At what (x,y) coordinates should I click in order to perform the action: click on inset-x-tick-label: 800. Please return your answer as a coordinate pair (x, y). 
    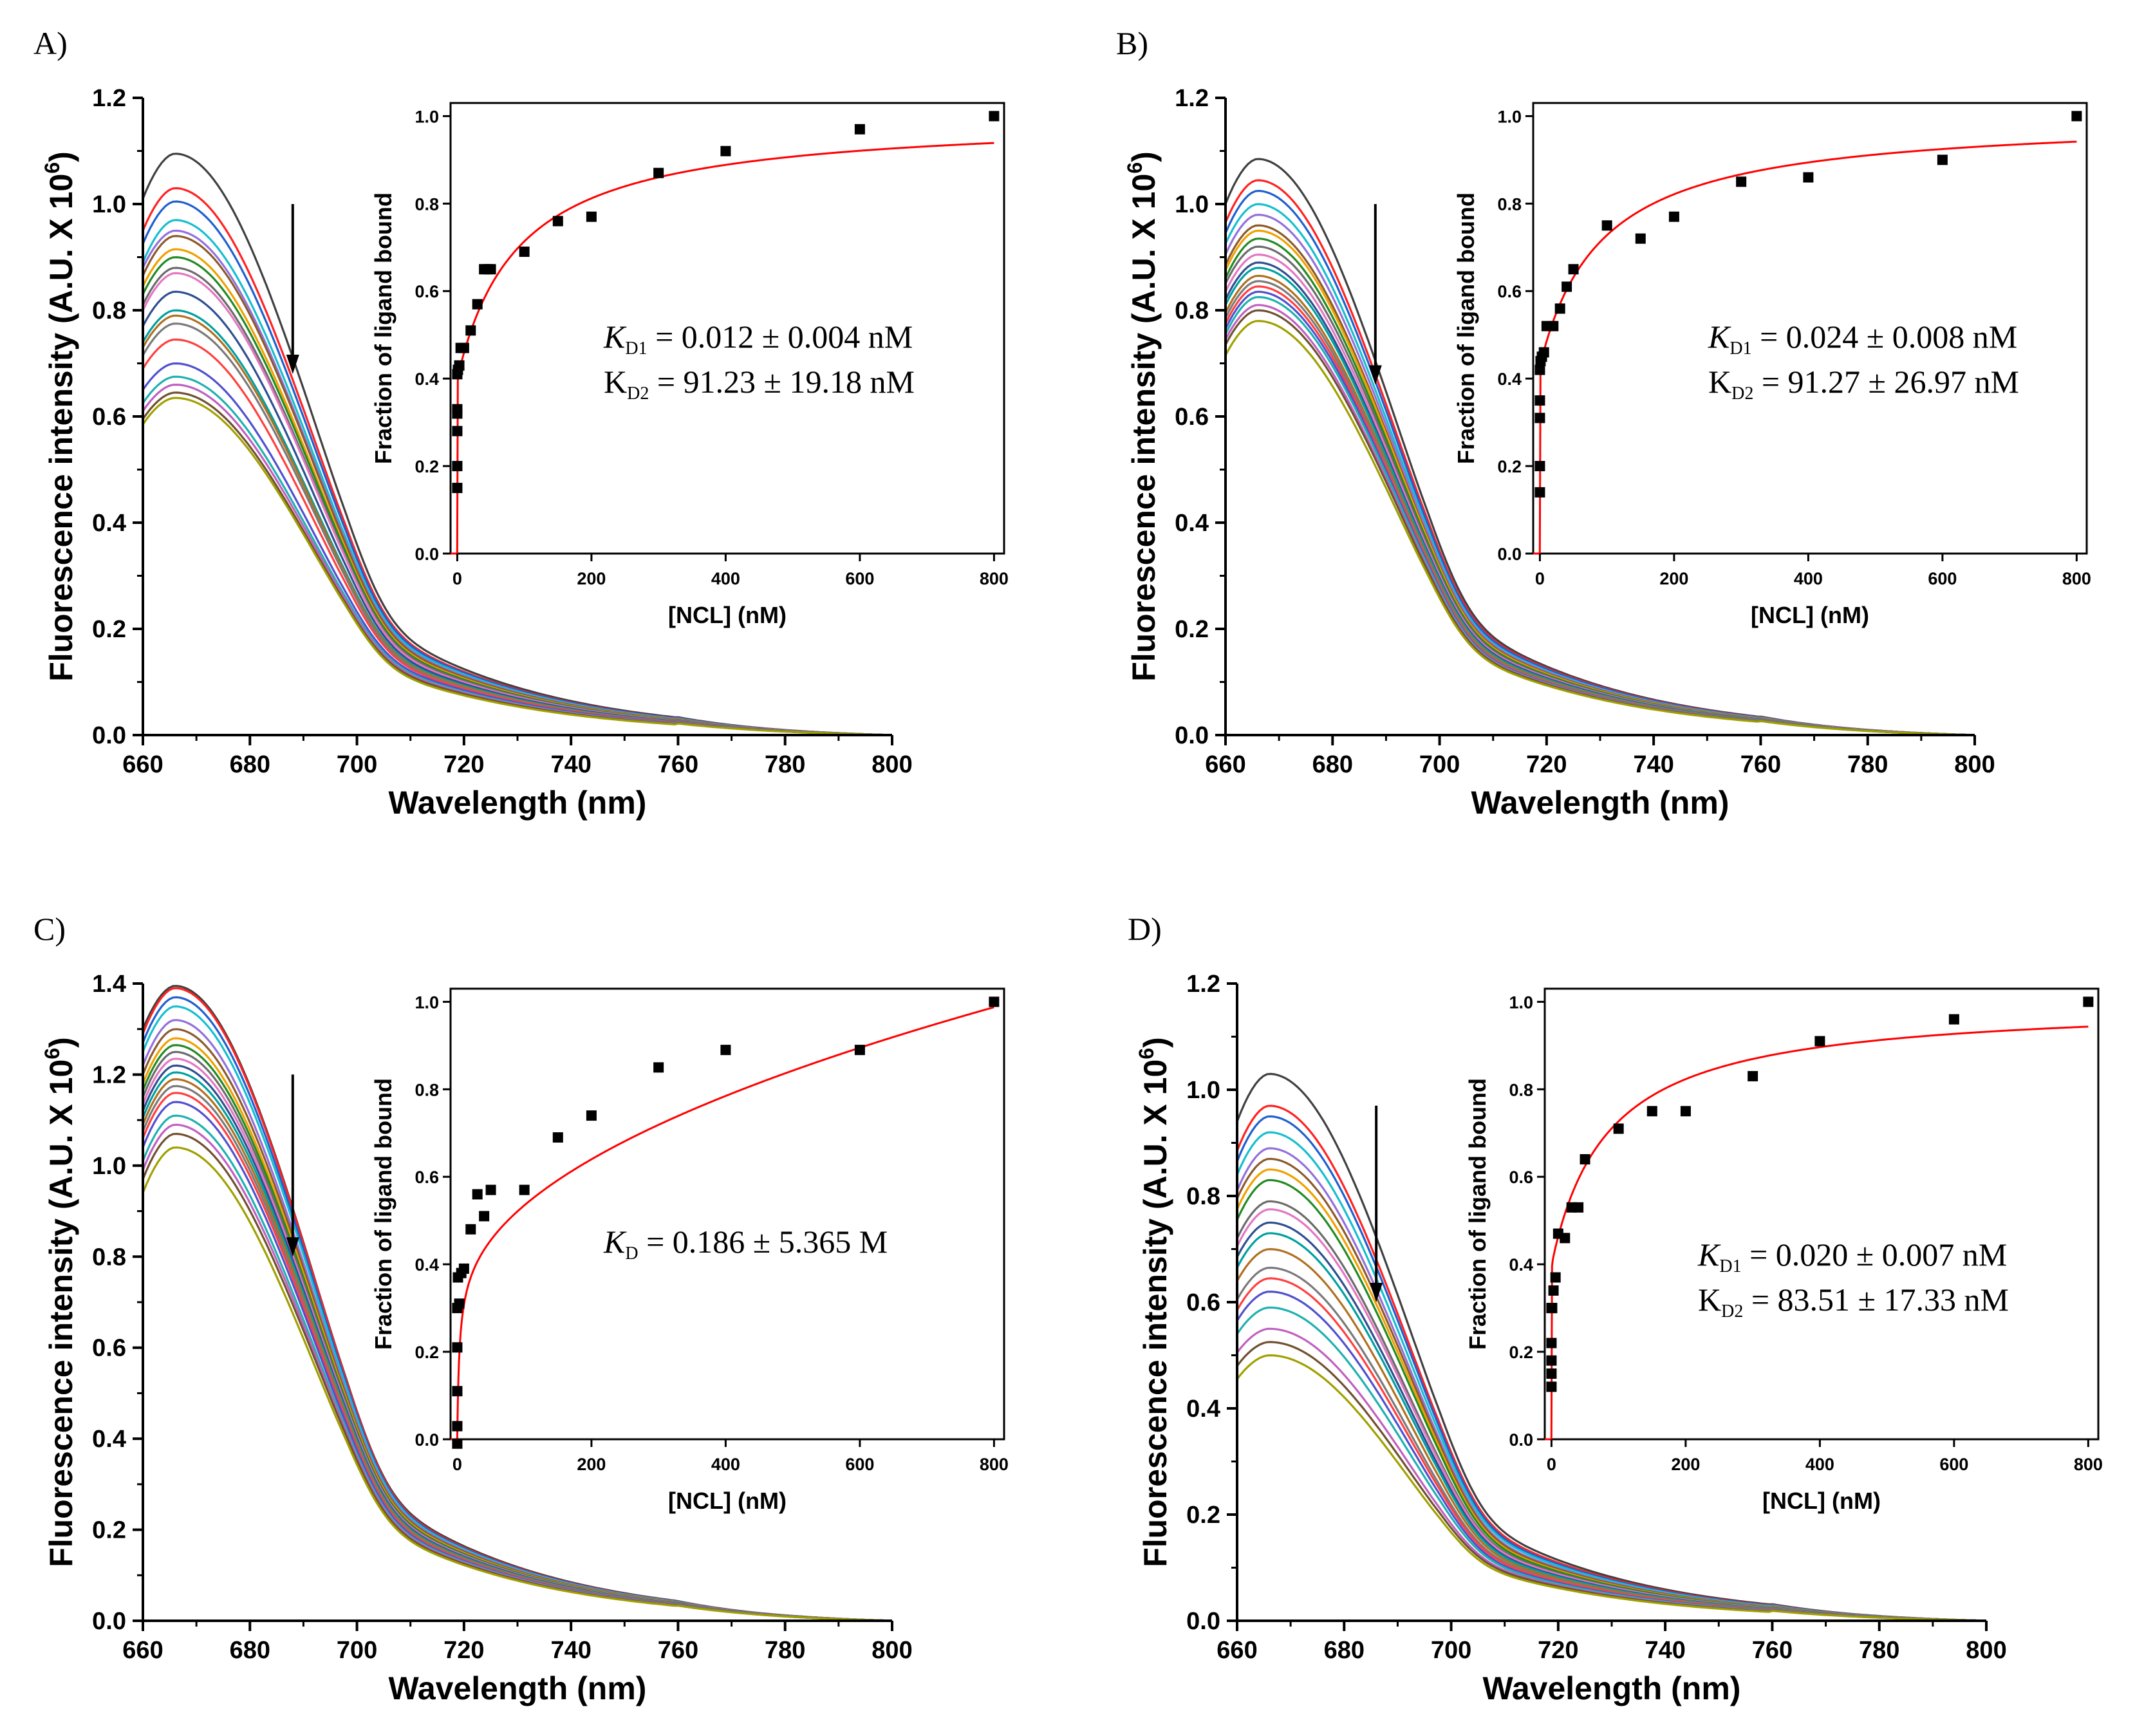
    Looking at the image, I should click on (2076, 578).